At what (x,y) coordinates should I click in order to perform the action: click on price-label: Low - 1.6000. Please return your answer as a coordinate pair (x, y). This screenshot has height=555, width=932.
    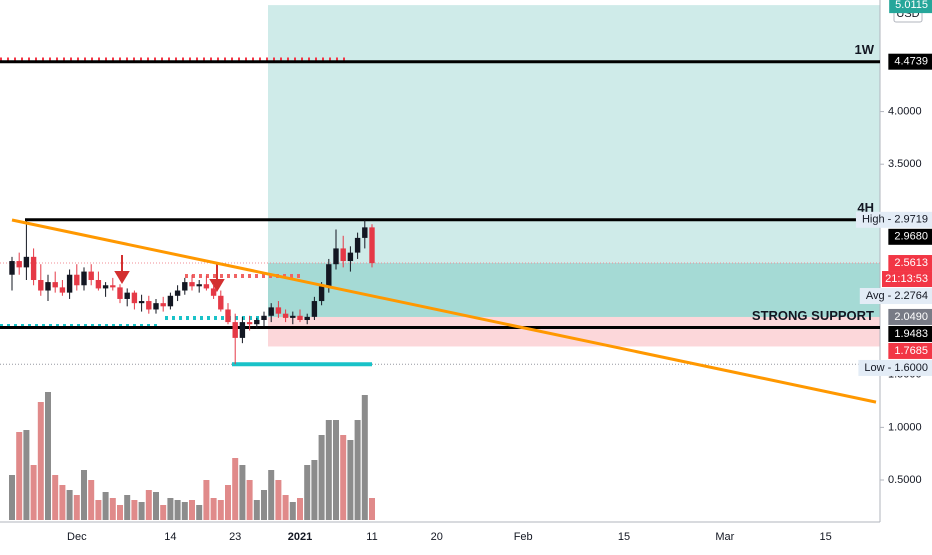
    Looking at the image, I should click on (895, 367).